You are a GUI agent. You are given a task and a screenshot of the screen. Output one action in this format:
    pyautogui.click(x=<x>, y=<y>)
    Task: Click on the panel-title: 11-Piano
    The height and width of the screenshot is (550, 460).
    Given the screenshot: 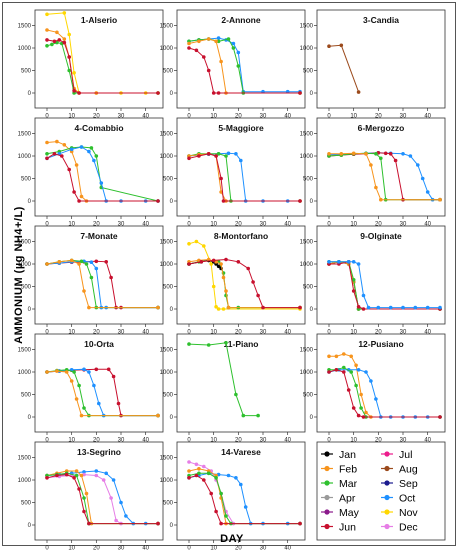 What is the action you would take?
    pyautogui.click(x=241, y=344)
    